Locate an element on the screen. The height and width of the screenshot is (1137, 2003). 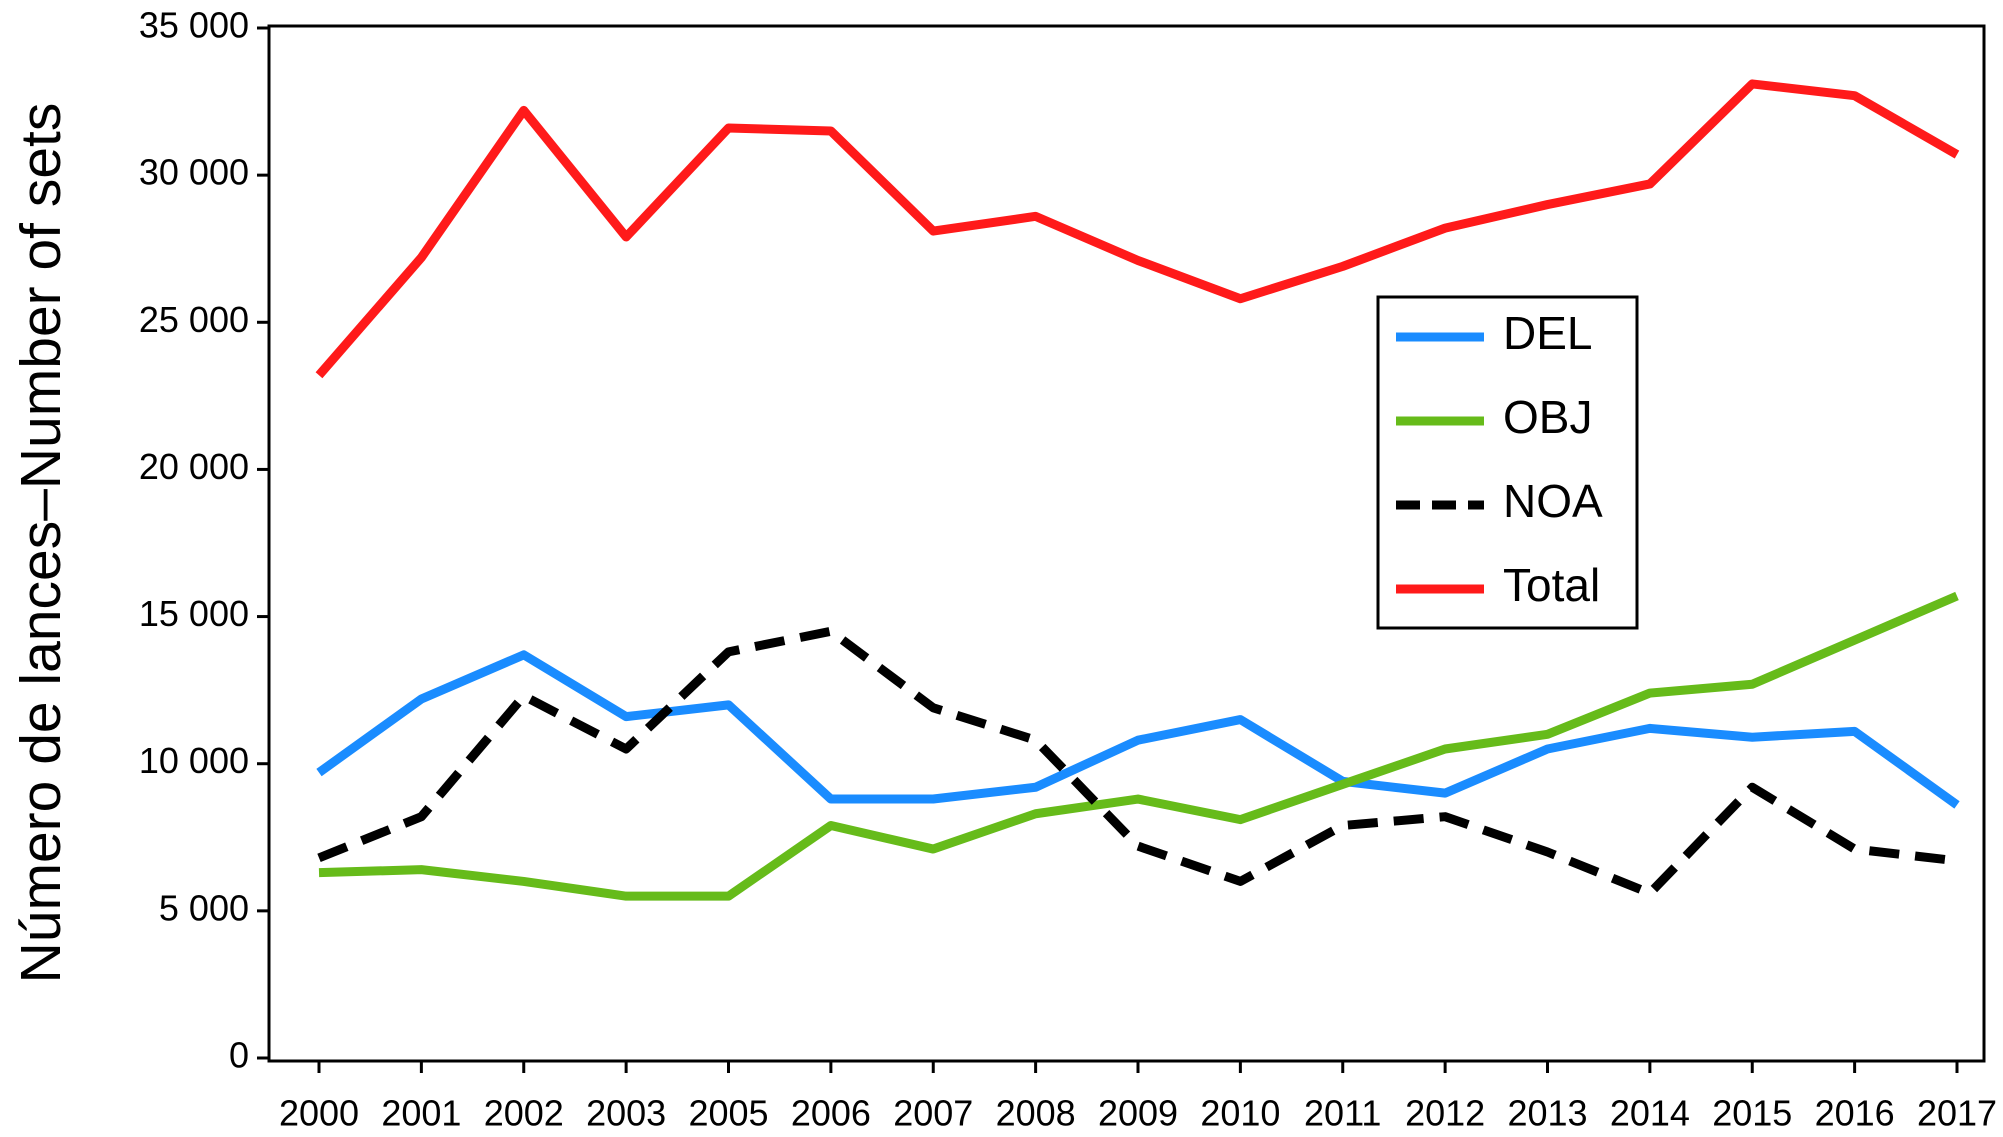
x-tick-label: 2007 is located at coordinates (933, 1113).